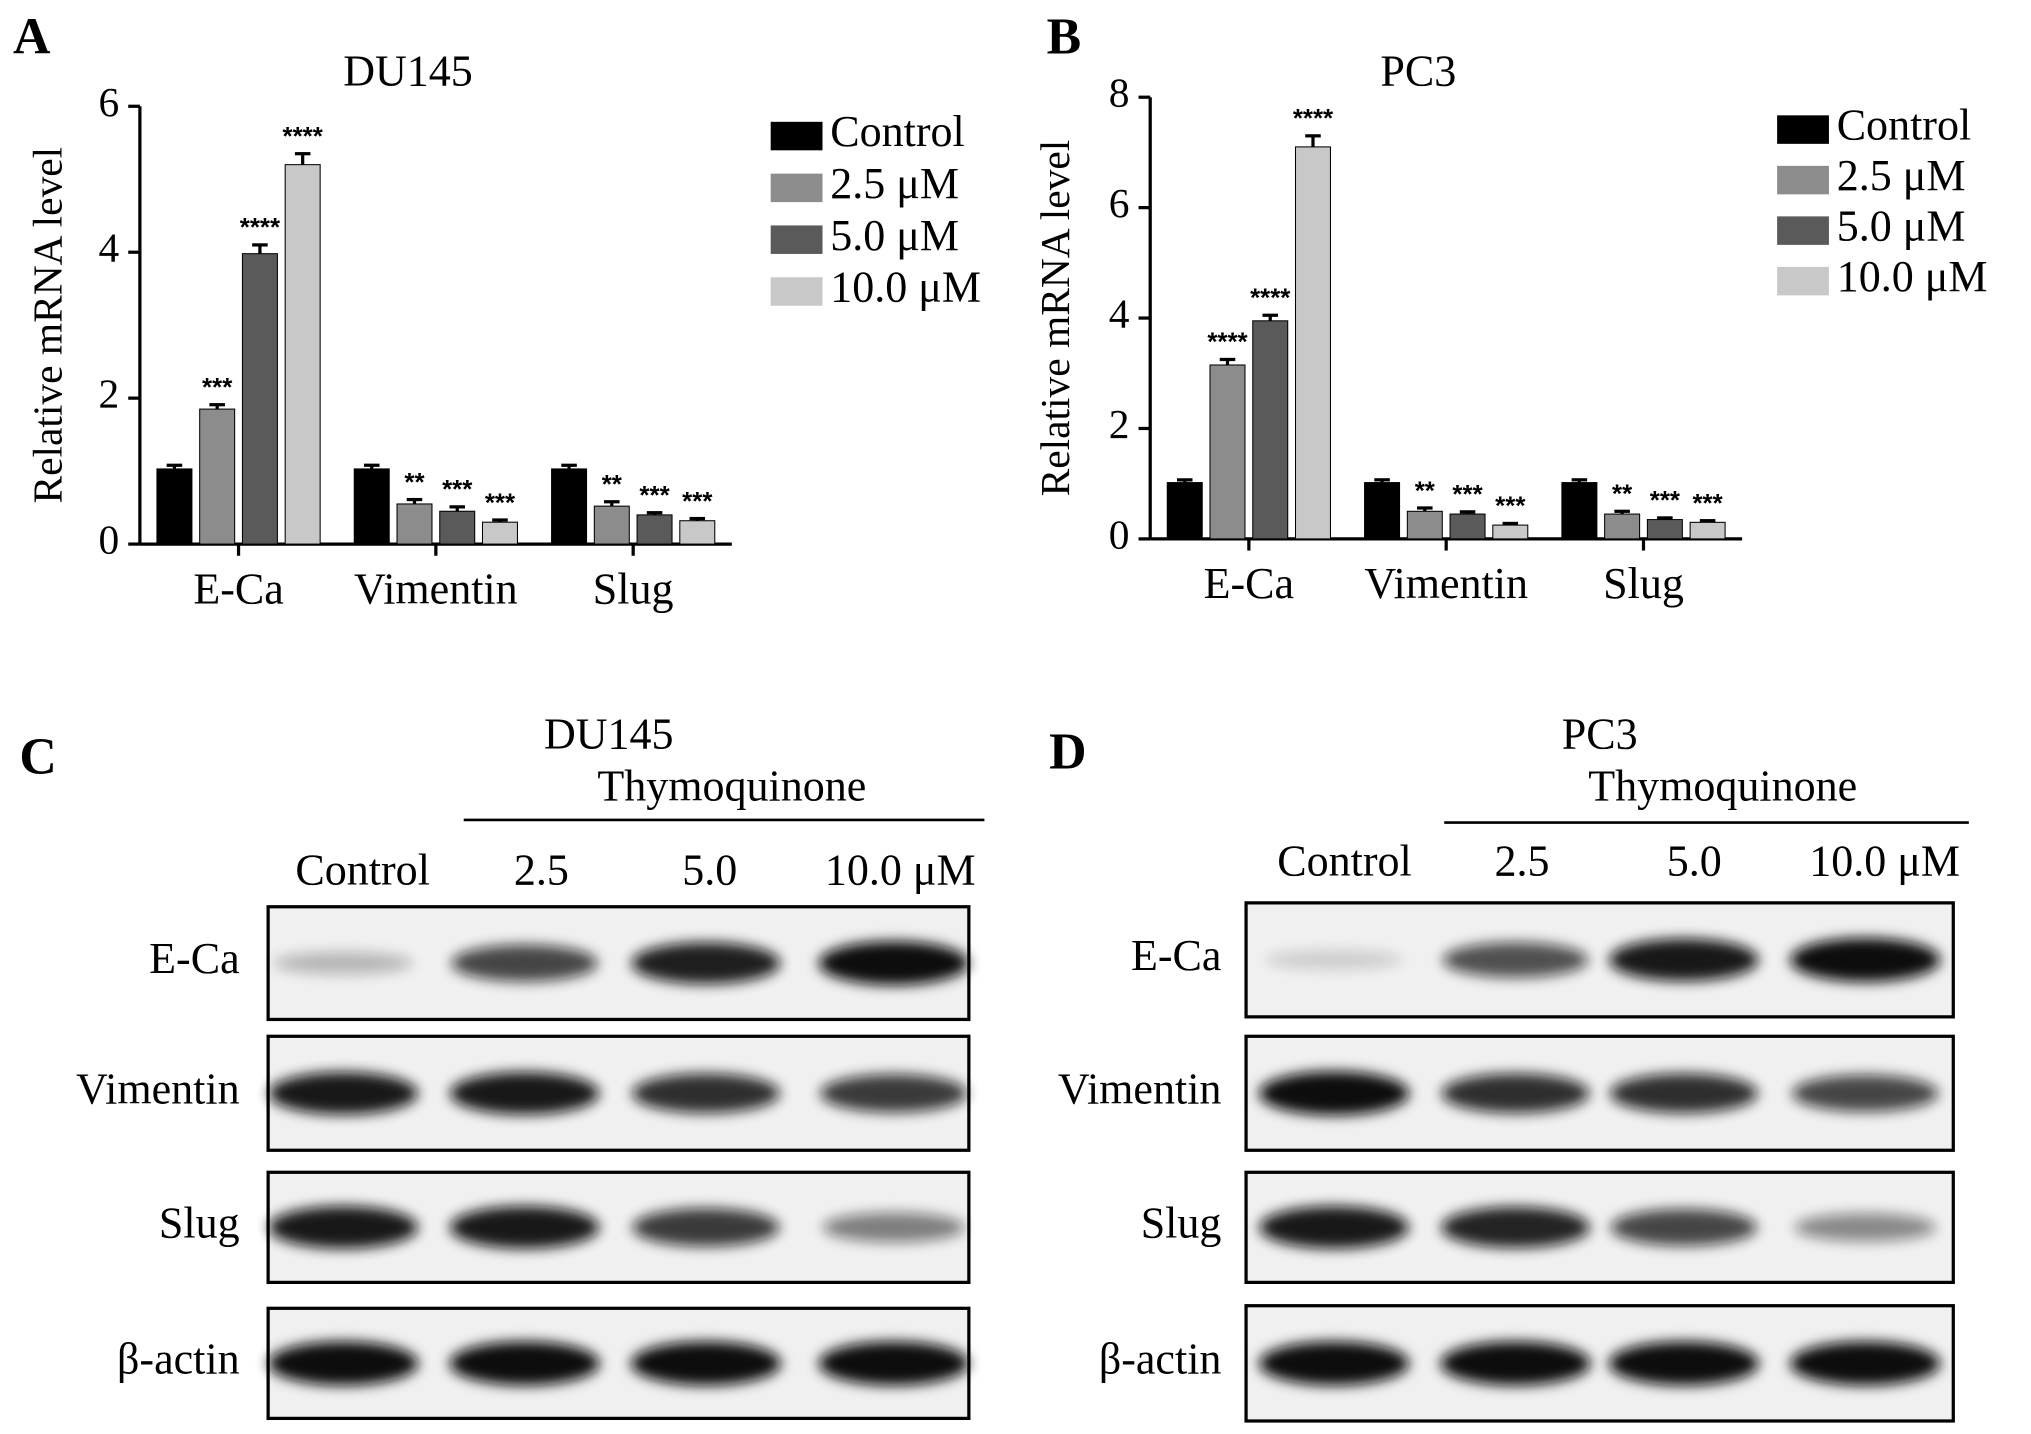  Describe the element at coordinates (1119, 314) in the screenshot. I see `y-tick-label: 4` at that location.